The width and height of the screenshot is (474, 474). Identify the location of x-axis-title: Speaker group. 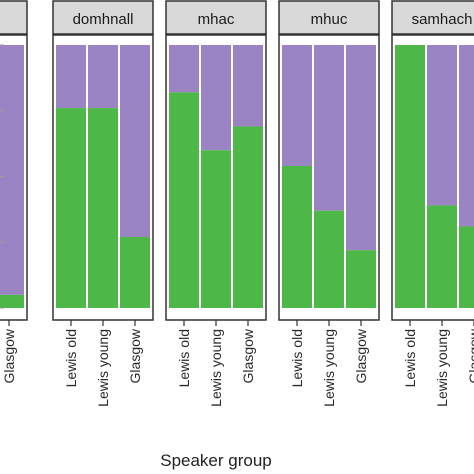
(216, 460).